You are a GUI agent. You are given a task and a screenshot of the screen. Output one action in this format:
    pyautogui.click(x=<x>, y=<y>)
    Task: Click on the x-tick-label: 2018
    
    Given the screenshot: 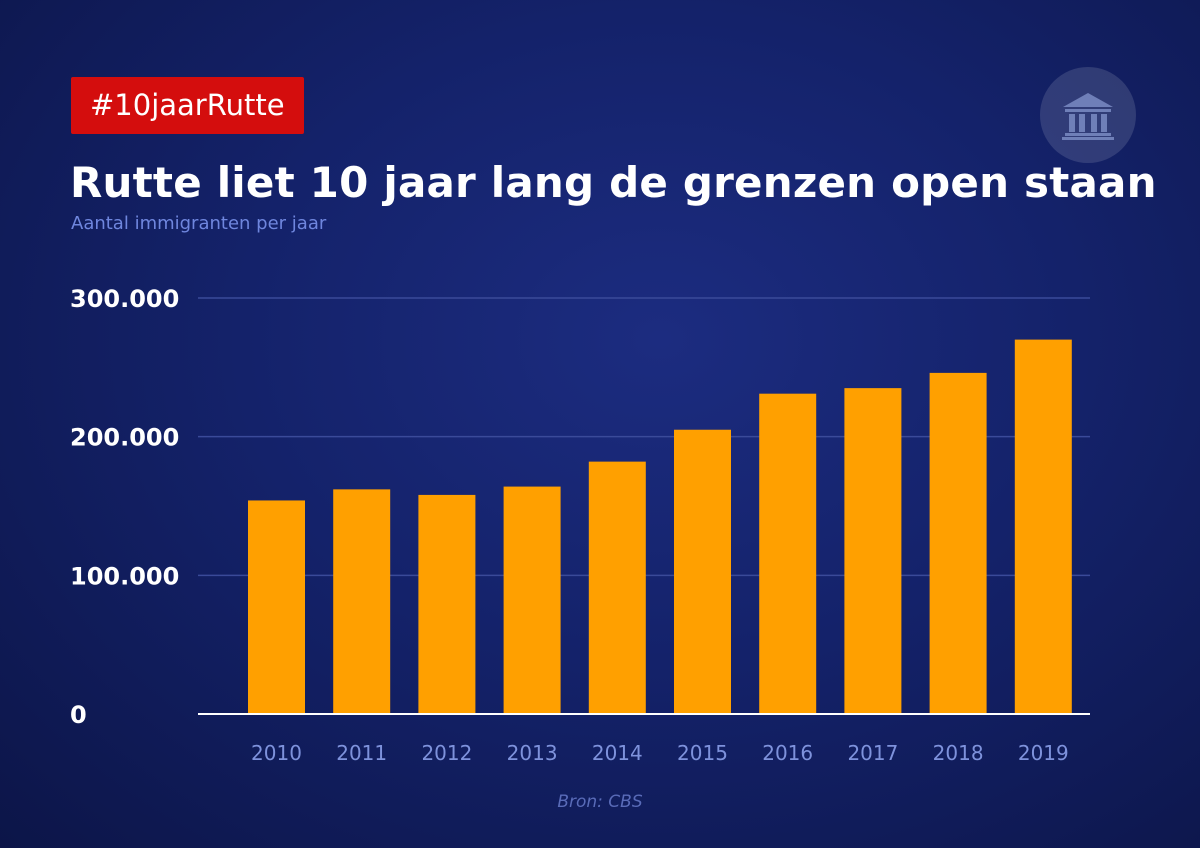 What is the action you would take?
    pyautogui.click(x=958, y=753)
    